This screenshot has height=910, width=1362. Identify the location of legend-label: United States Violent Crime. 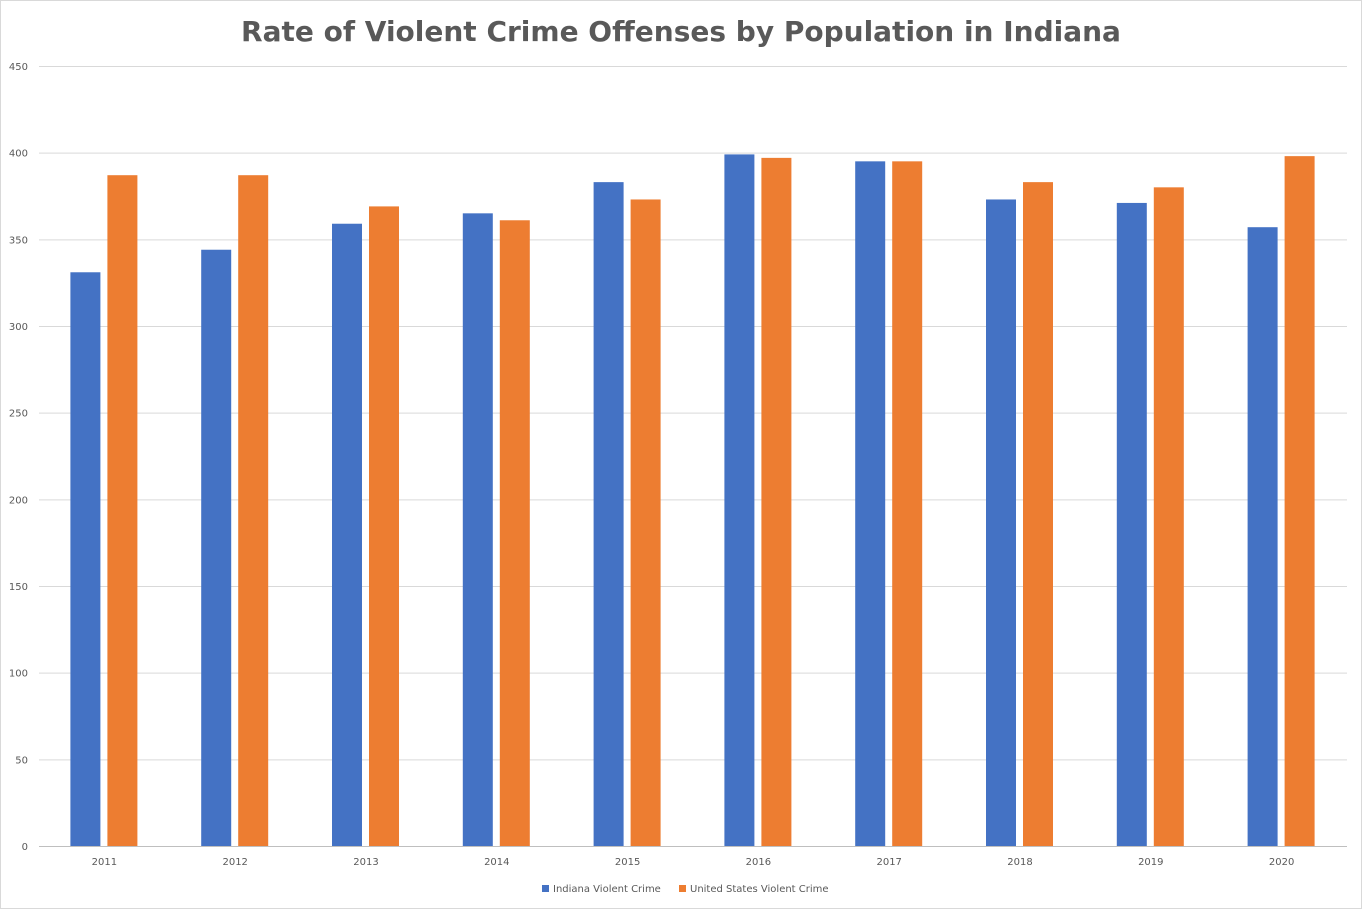
(759, 889).